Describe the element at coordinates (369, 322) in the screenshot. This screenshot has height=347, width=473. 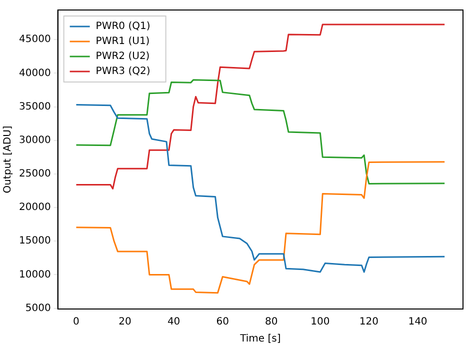
I see `x-tick-label: 120` at that location.